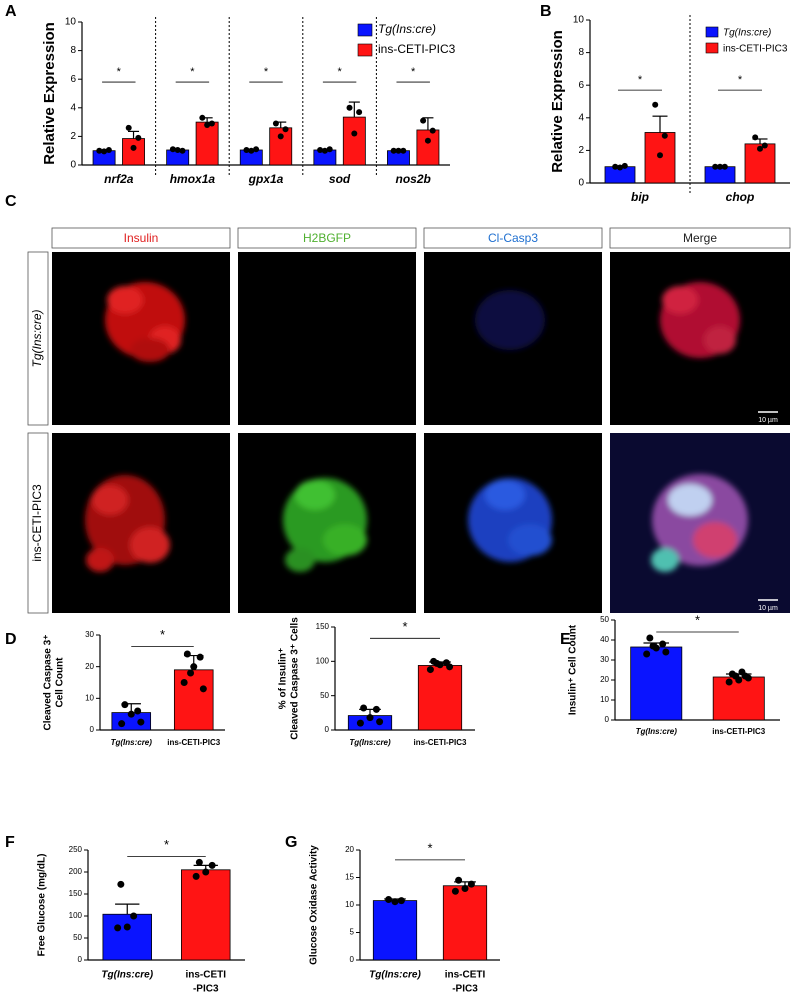 The width and height of the screenshot is (795, 999). I want to click on column-header: H2BGFP, so click(327, 238).